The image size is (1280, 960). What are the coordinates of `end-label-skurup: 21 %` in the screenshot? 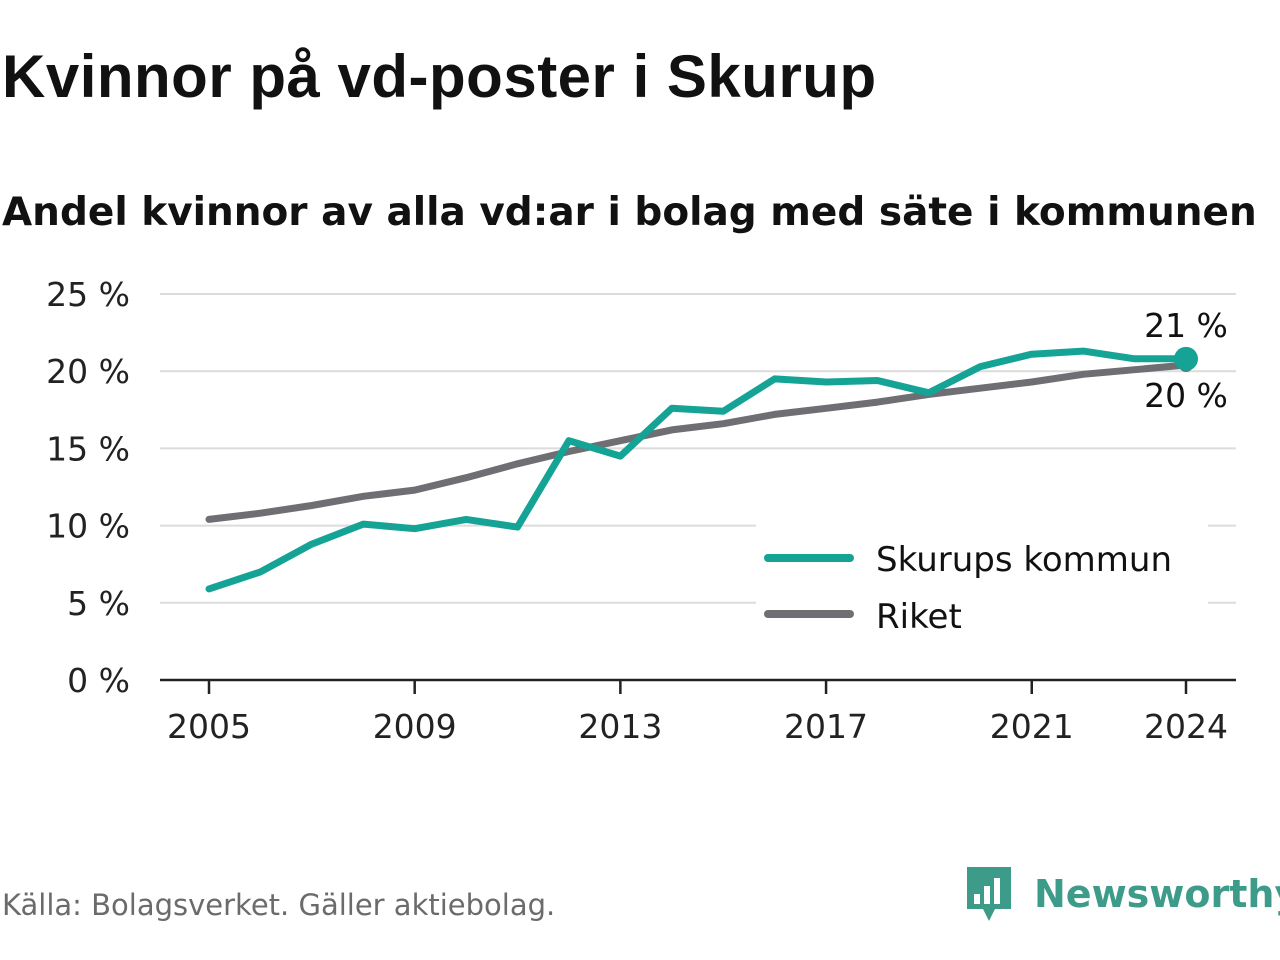 It's located at (1186, 325).